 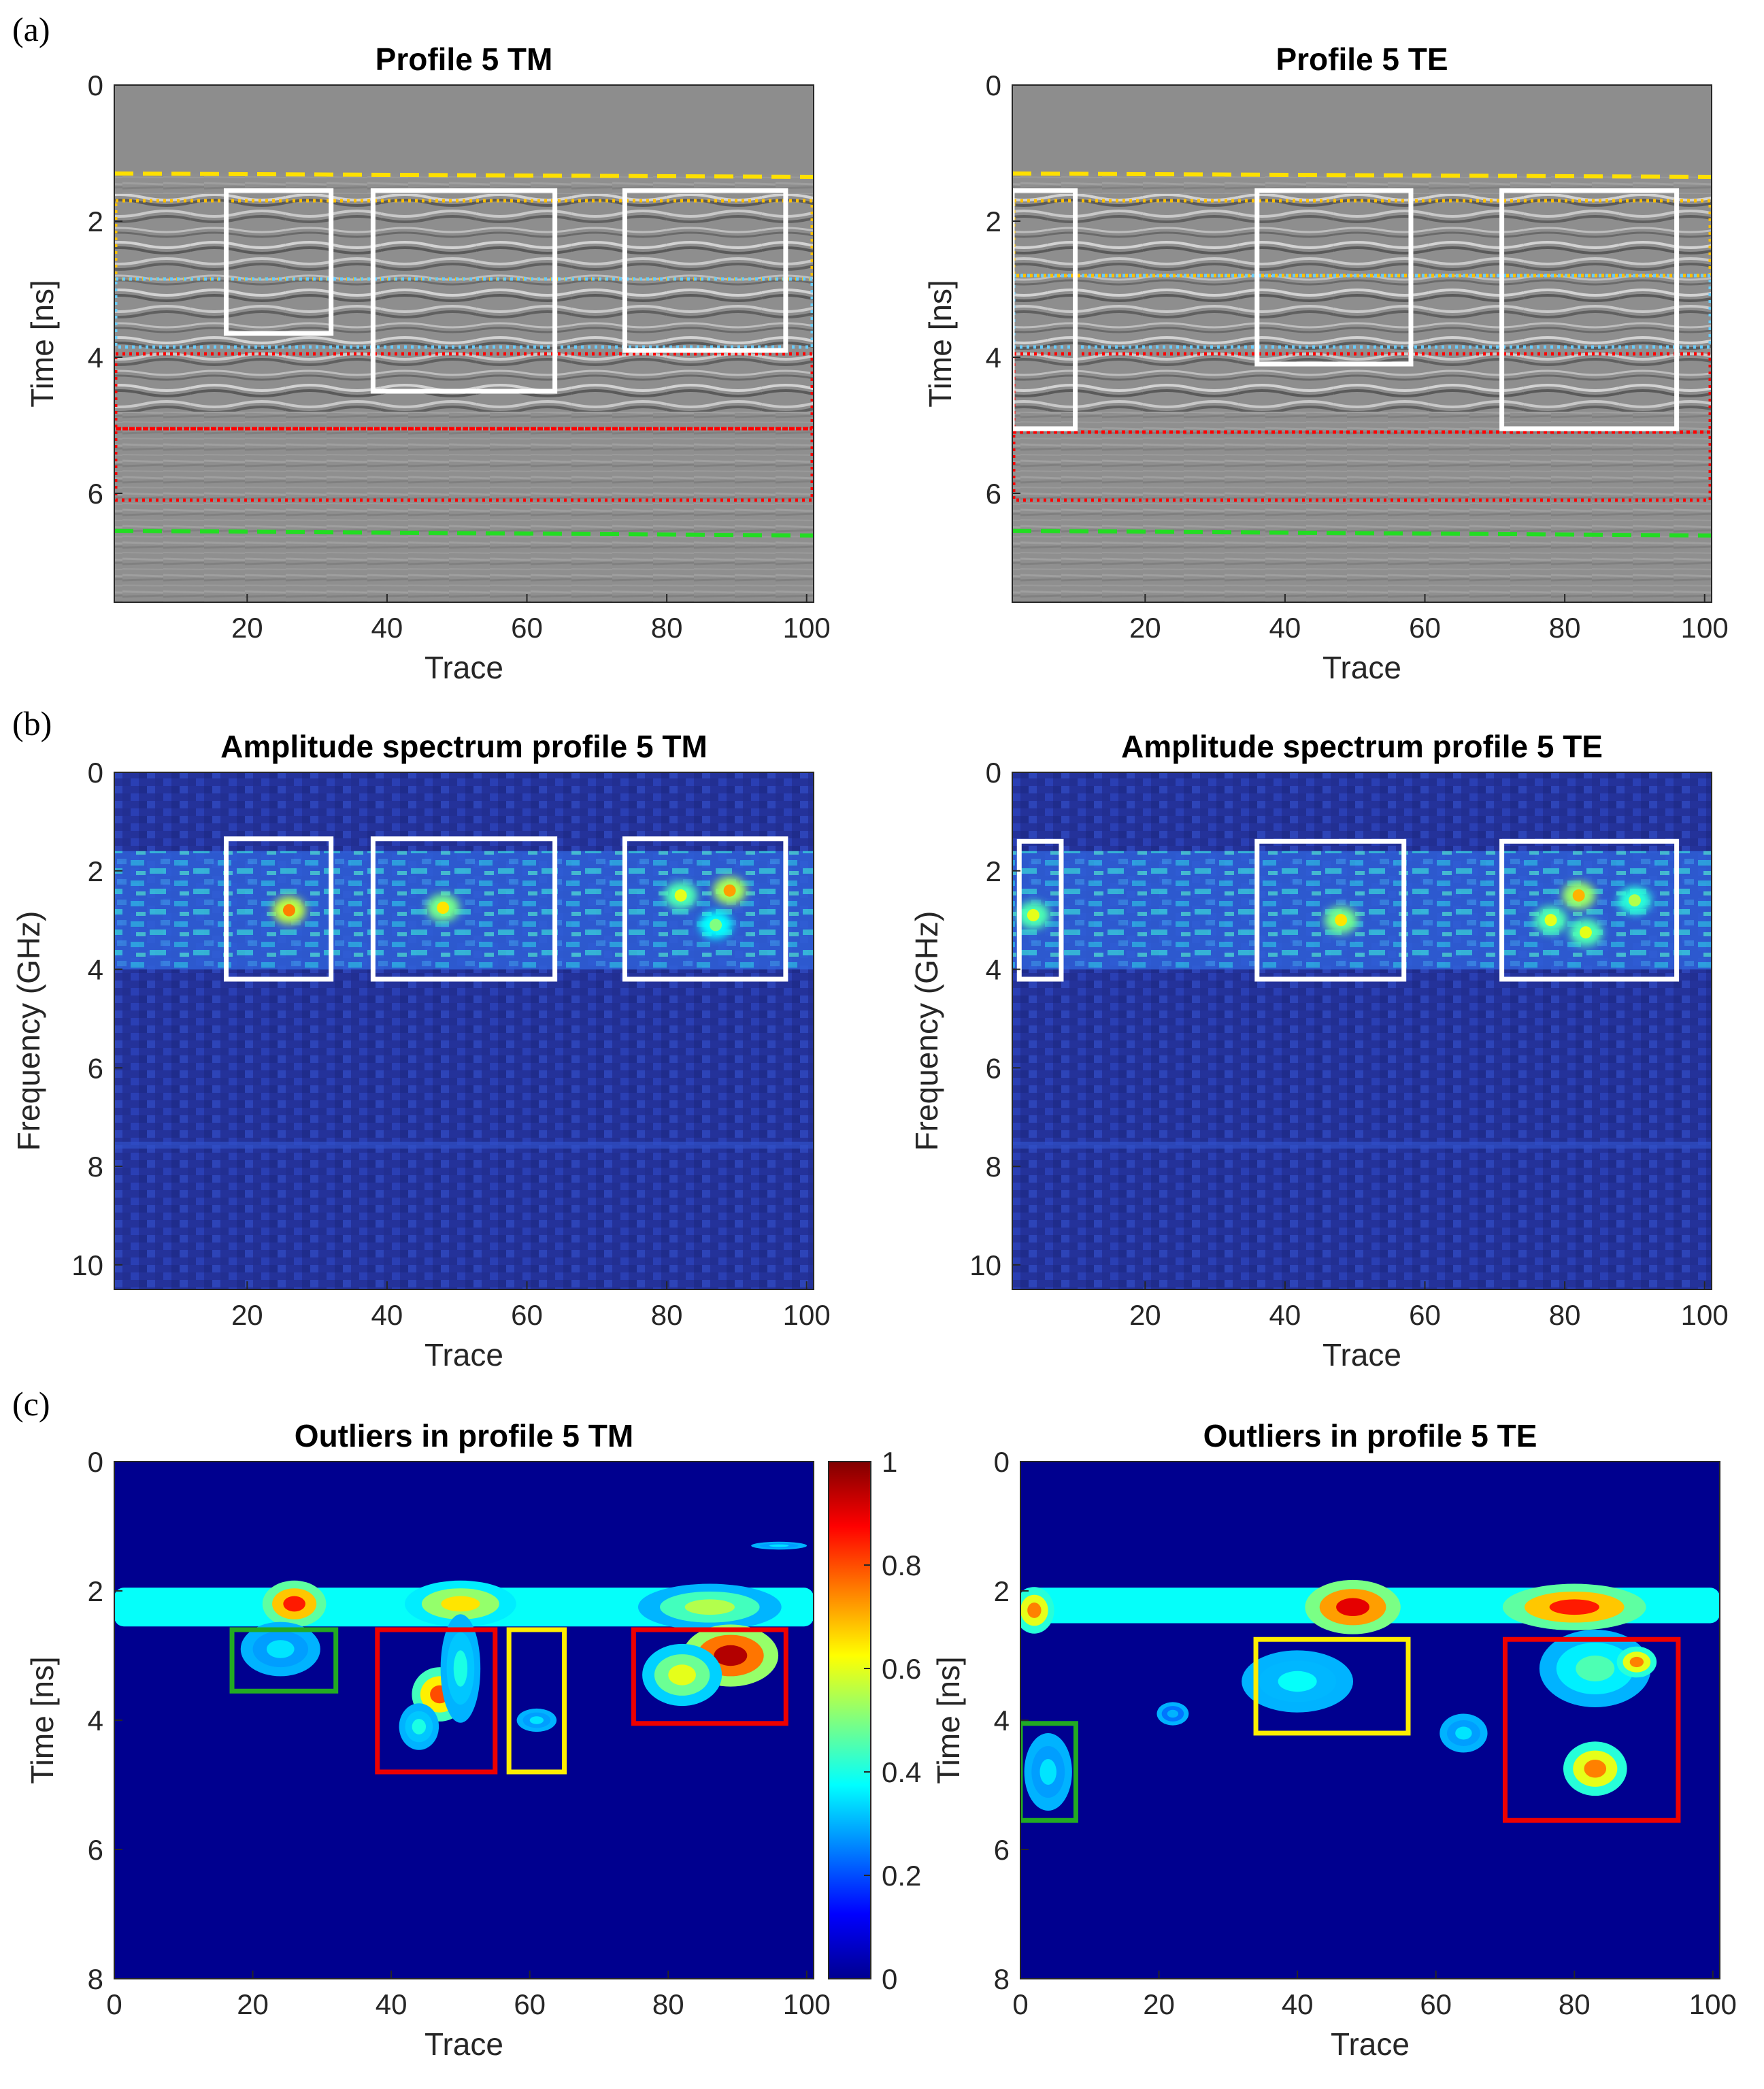 What do you see at coordinates (1362, 746) in the screenshot?
I see `chart-title: Amplitude spectrum profile 5 TE` at bounding box center [1362, 746].